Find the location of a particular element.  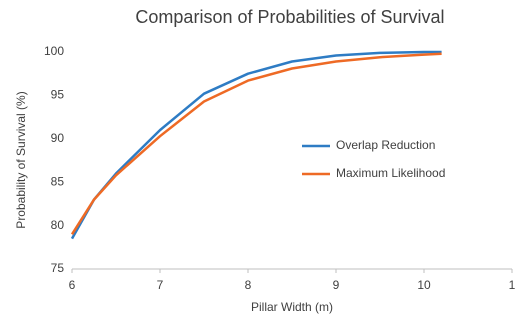

x-tick-label: 7 is located at coordinates (160, 285).